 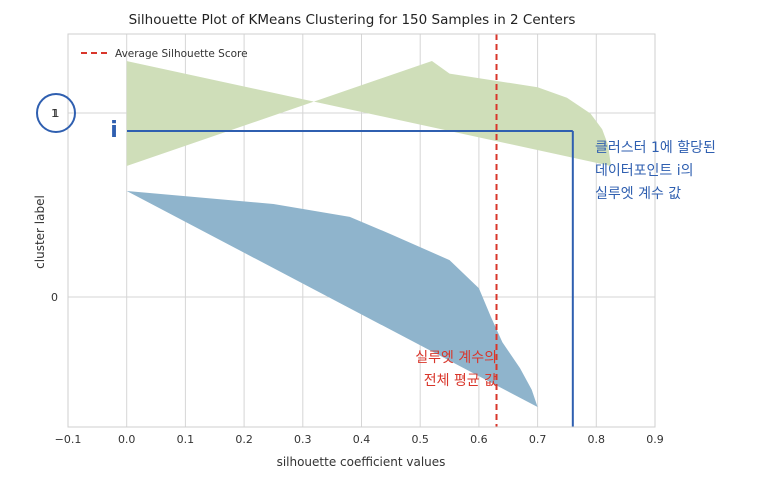 I want to click on x-tick-label: 0.5, so click(x=420, y=439).